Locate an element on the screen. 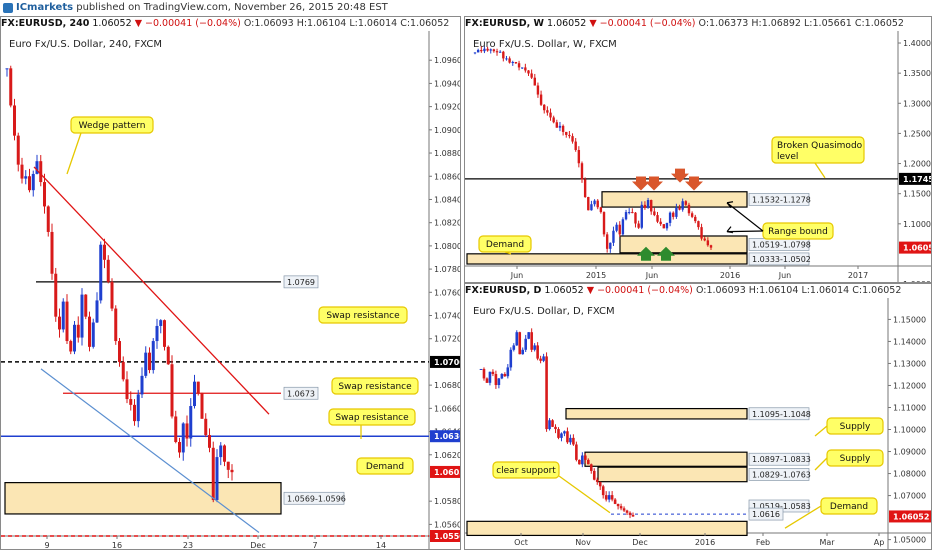  chart-title: Euro Fx/U.S. Dollar, D, FXCM is located at coordinates (544, 311).